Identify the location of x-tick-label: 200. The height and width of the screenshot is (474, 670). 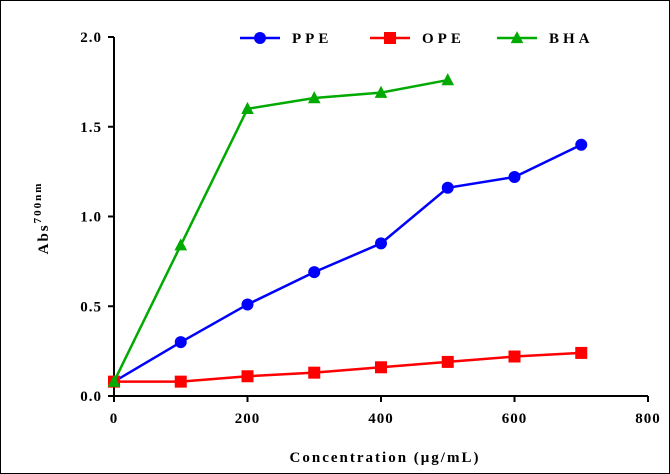
(248, 419).